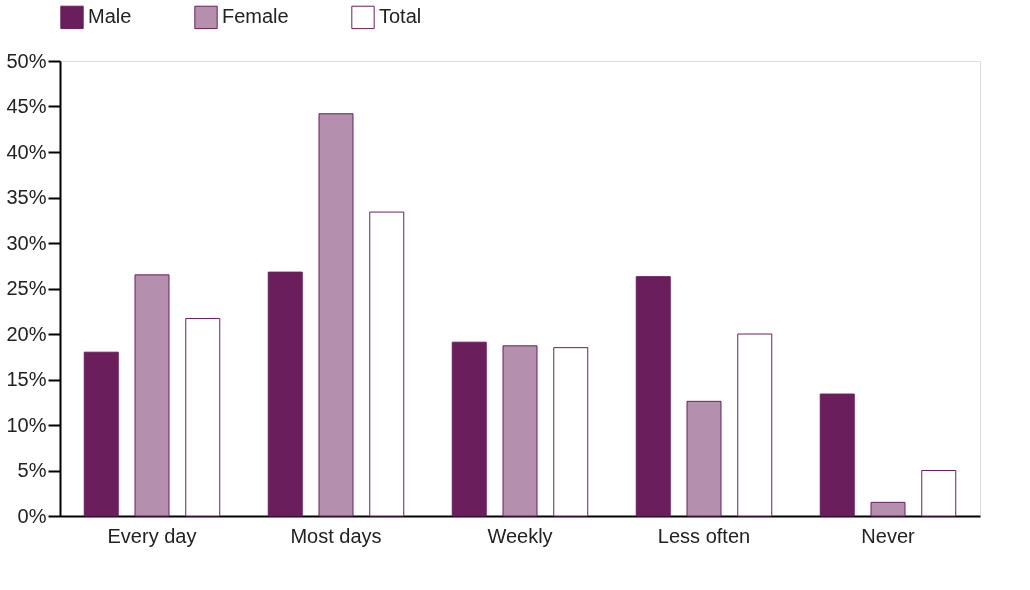 This screenshot has width=1030, height=590. Describe the element at coordinates (888, 535) in the screenshot. I see `x-tick-label: Never` at that location.